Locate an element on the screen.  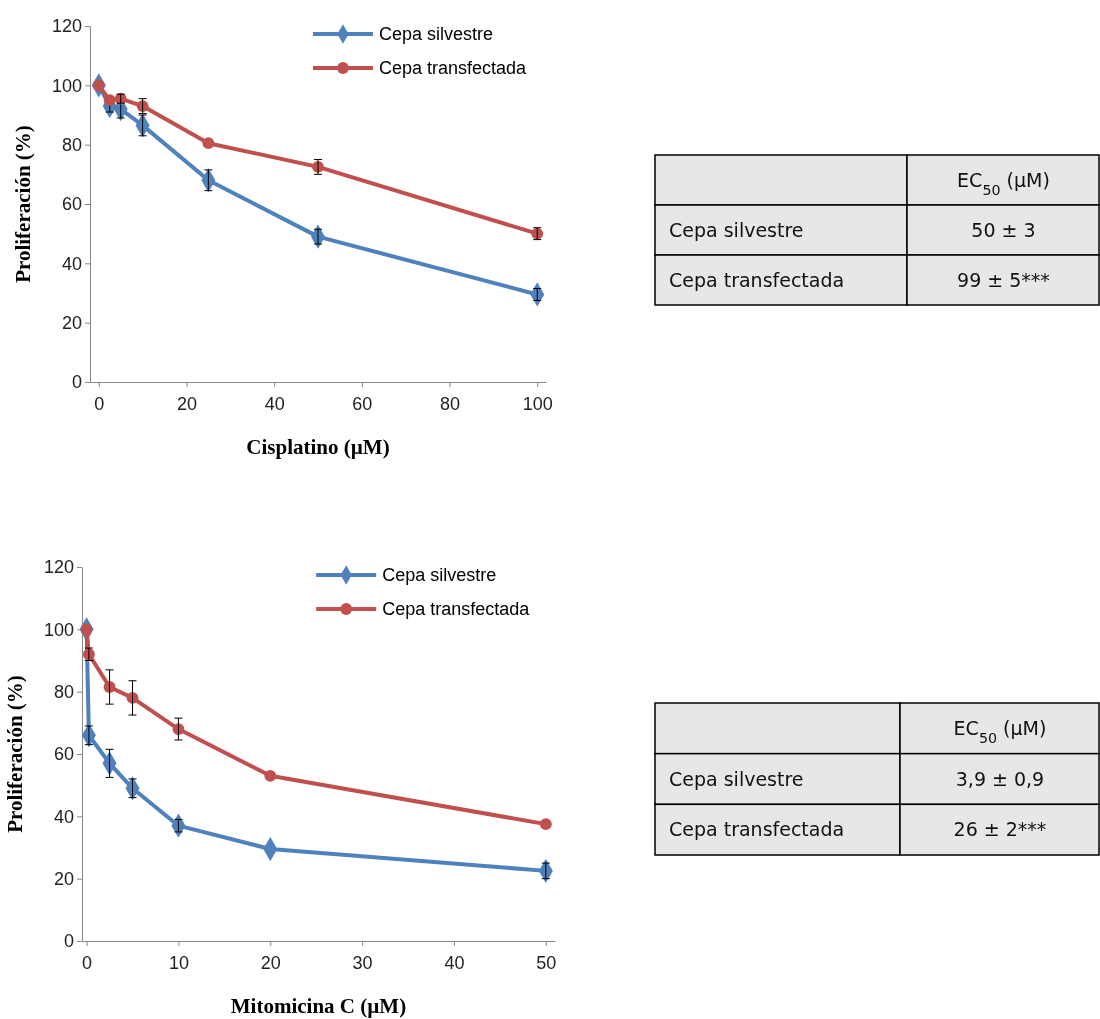
text: 50 ± 3 is located at coordinates (1003, 229).